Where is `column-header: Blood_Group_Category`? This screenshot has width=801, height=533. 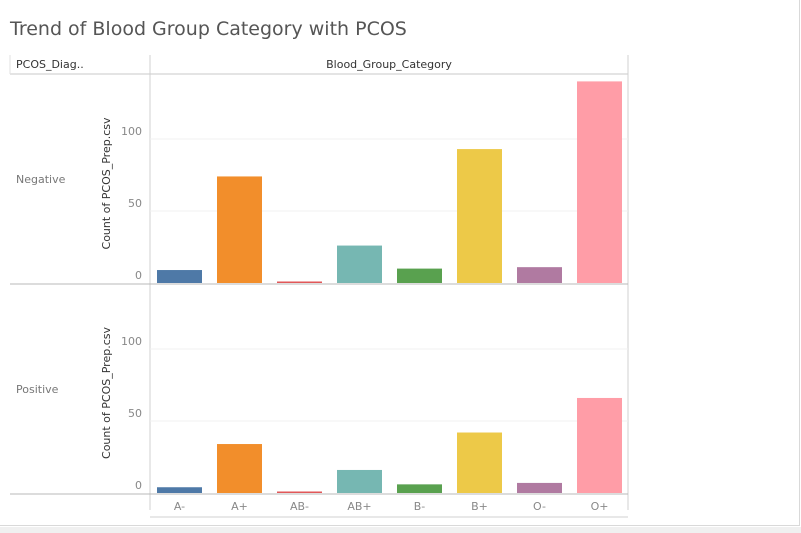 column-header: Blood_Group_Category is located at coordinates (389, 64).